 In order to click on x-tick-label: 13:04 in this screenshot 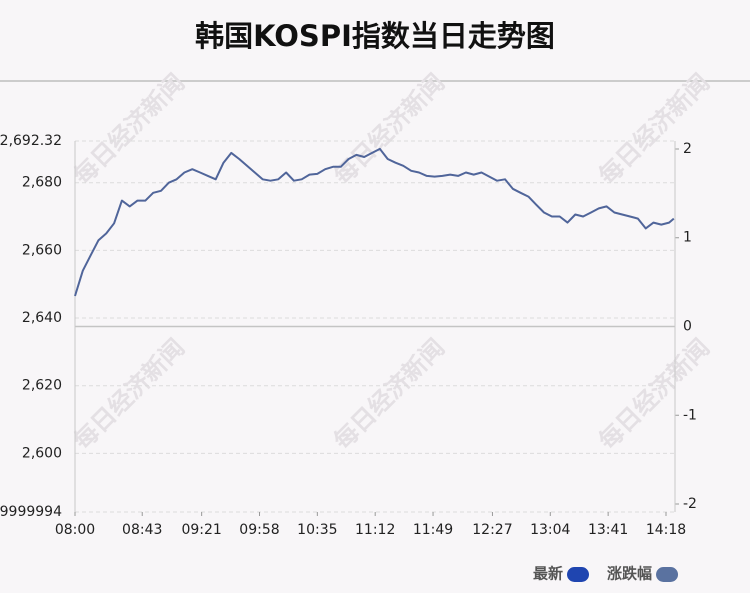, I will do `click(550, 530)`.